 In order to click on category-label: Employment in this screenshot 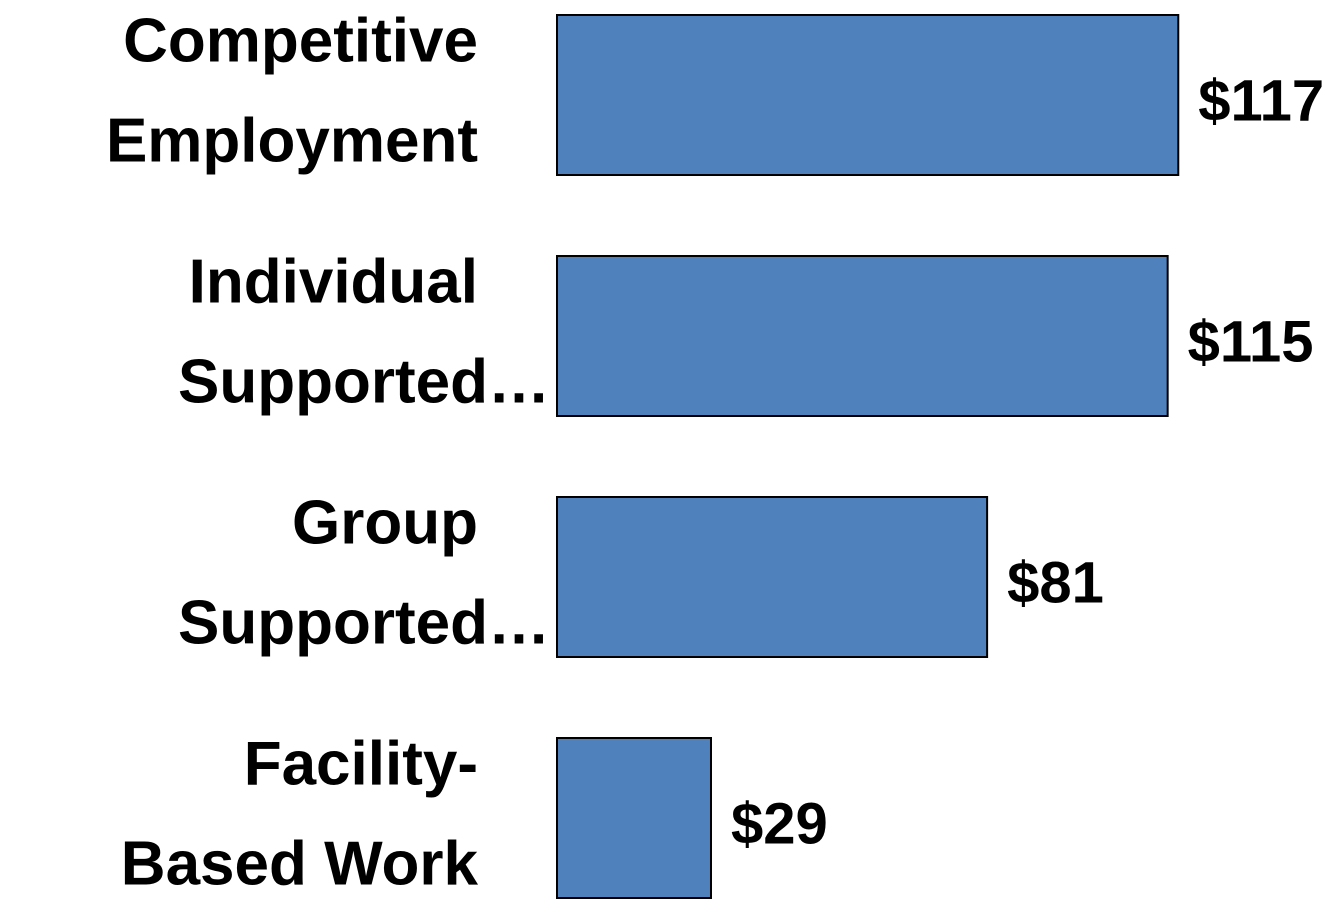, I will do `click(292, 140)`.